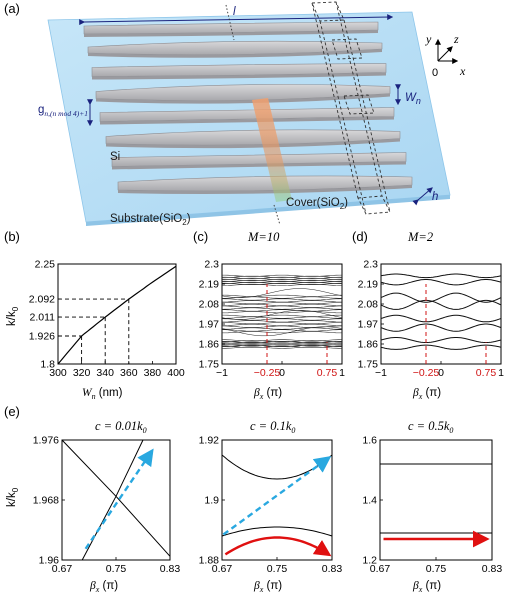 The height and width of the screenshot is (600, 510). Describe the element at coordinates (430, 427) in the screenshot. I see `panel-e3-title: c = 0.5k0` at that location.